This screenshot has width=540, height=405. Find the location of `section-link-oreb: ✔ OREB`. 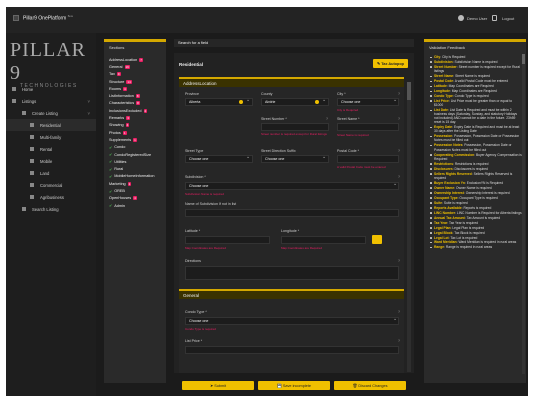

section-link-oreb: ✔ OREB is located at coordinates (135, 190).